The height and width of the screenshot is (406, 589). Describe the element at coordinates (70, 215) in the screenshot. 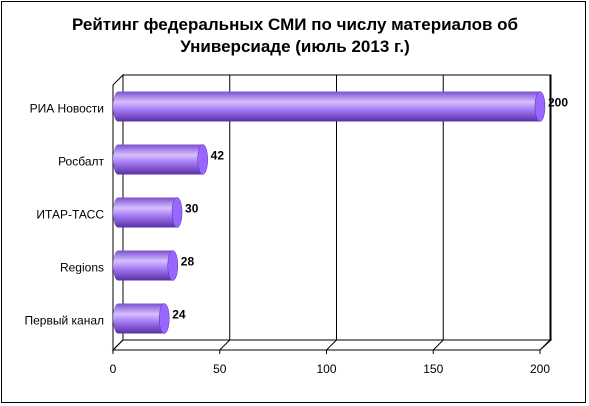

I see `y-tick-label: ИТАР-ТАСС` at that location.